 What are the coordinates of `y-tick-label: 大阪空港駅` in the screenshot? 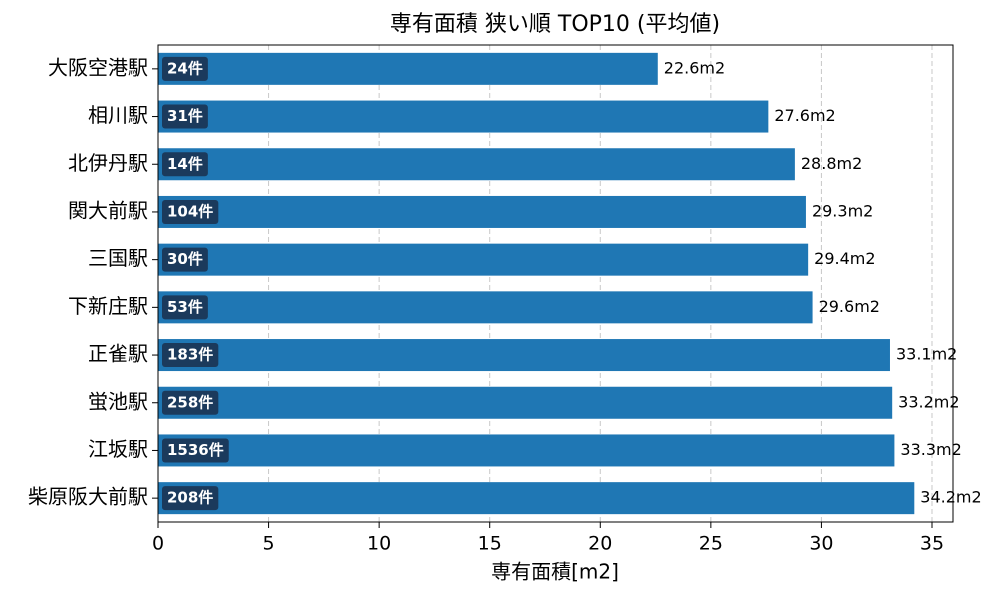 It's located at (98, 67).